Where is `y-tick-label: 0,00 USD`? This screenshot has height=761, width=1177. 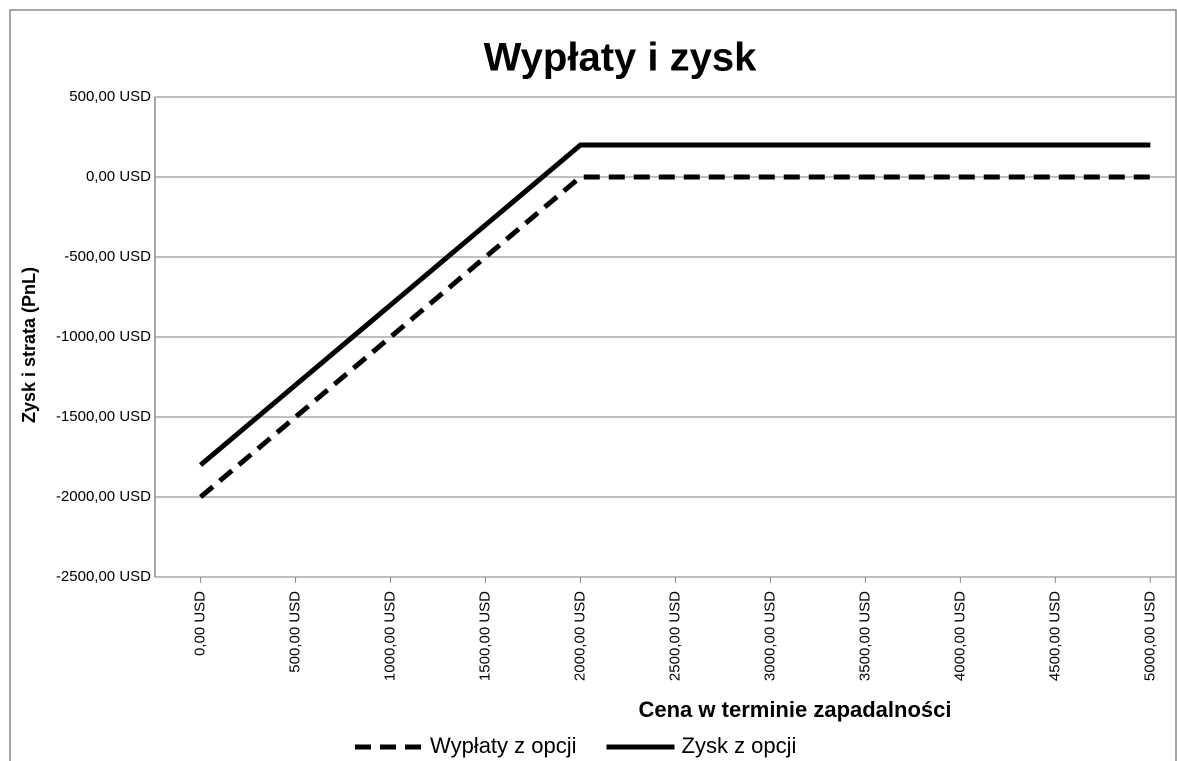
y-tick-label: 0,00 USD is located at coordinates (118, 176).